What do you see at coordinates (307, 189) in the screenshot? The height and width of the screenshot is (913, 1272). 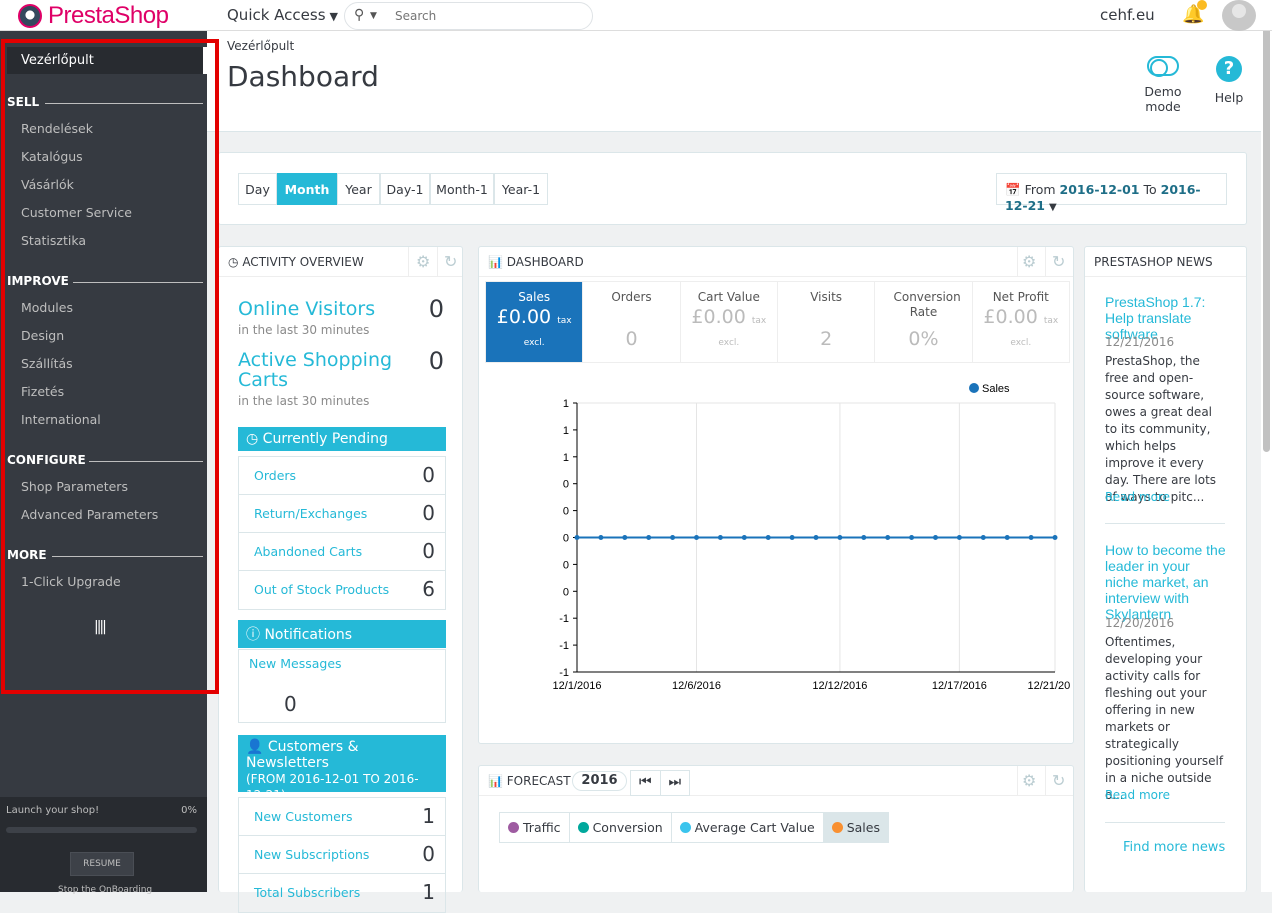 I see `period-month-button: Month` at bounding box center [307, 189].